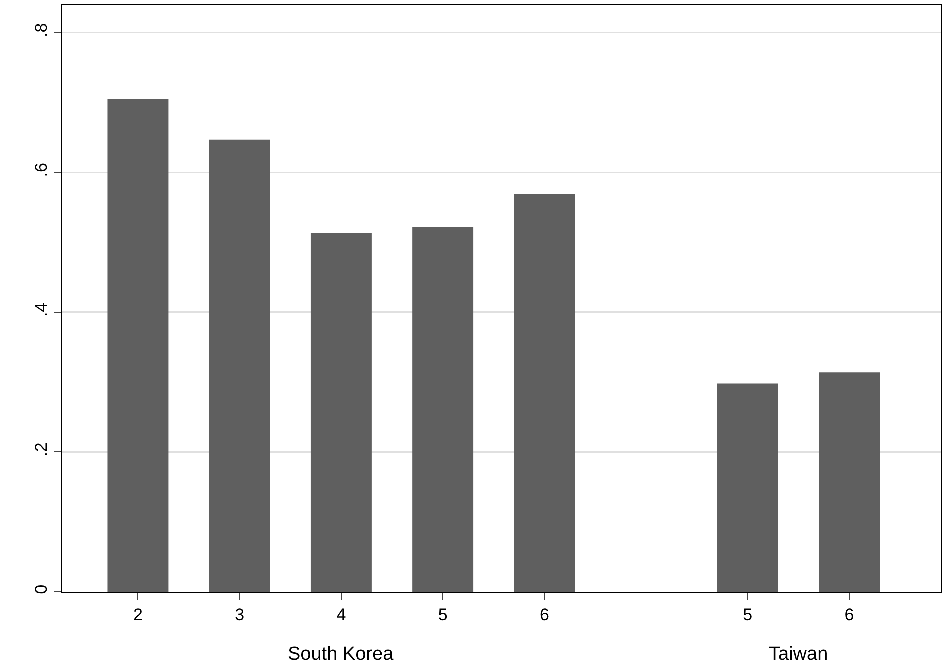 The width and height of the screenshot is (947, 671). Describe the element at coordinates (42, 589) in the screenshot. I see `y-tick-label: 0` at that location.